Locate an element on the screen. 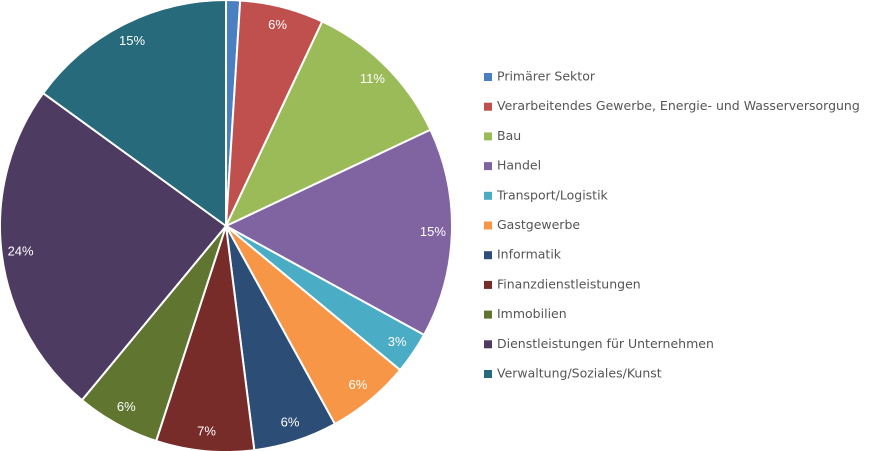  legend-item: Transport/Logistik is located at coordinates (546, 194).